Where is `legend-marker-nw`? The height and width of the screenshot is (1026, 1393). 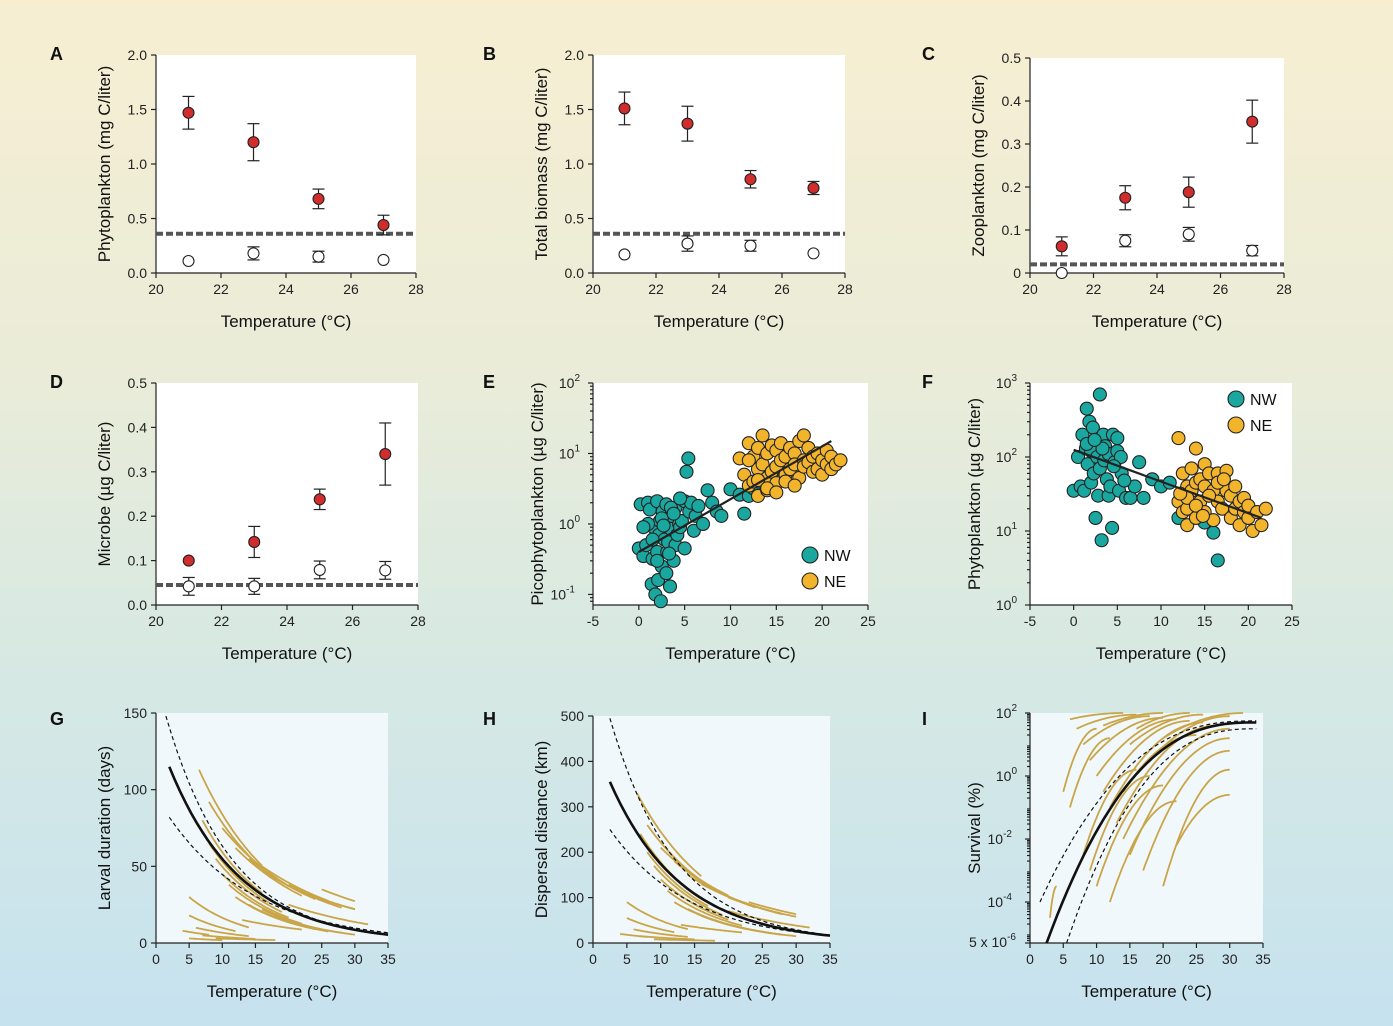
legend-marker-nw is located at coordinates (1236, 399).